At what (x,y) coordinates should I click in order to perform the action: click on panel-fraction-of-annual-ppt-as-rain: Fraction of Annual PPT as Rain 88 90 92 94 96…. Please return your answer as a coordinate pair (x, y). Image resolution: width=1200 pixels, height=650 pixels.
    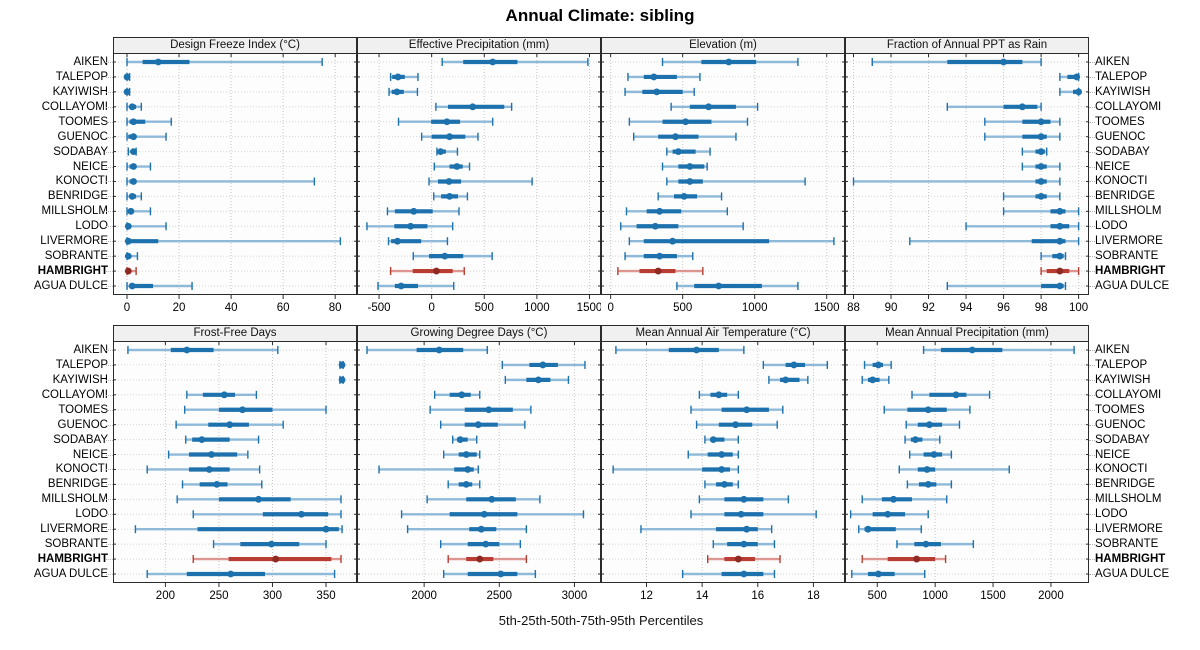
    Looking at the image, I should click on (967, 177).